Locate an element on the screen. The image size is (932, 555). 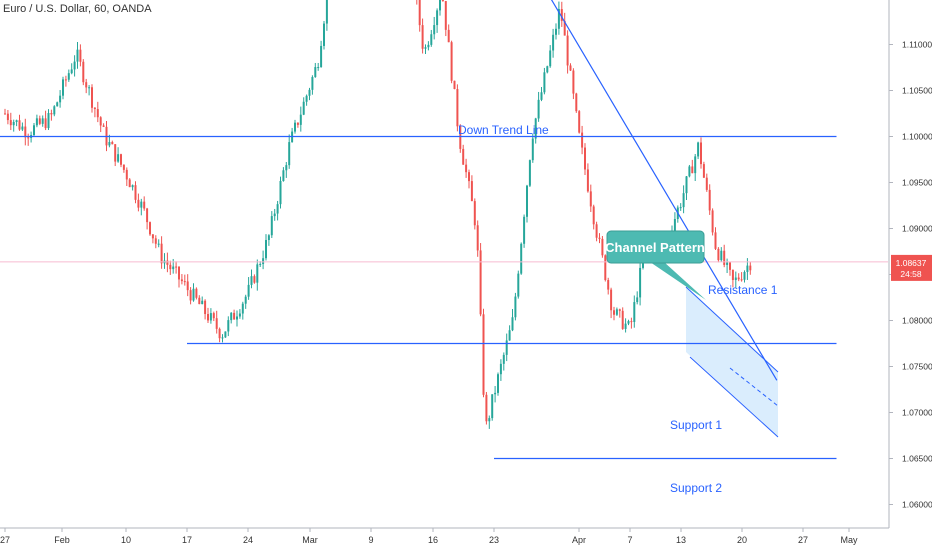
x-tick-label: 10 is located at coordinates (126, 540).